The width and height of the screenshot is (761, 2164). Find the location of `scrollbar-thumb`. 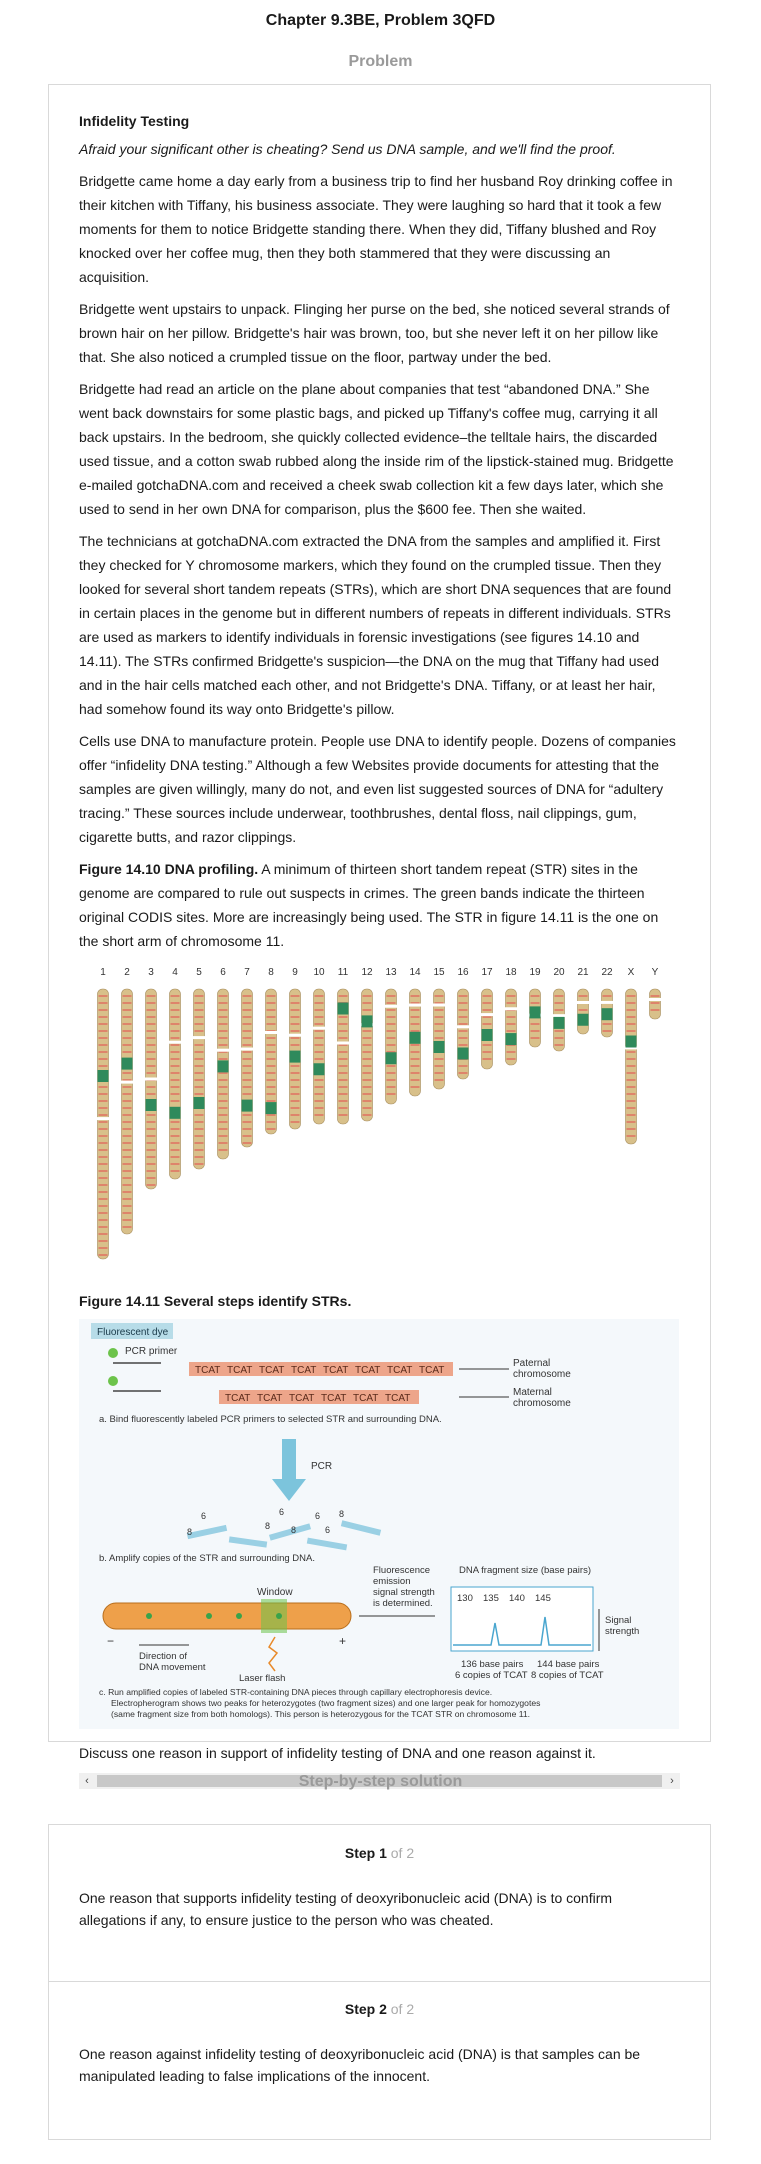

scrollbar-thumb is located at coordinates (379, 1781).